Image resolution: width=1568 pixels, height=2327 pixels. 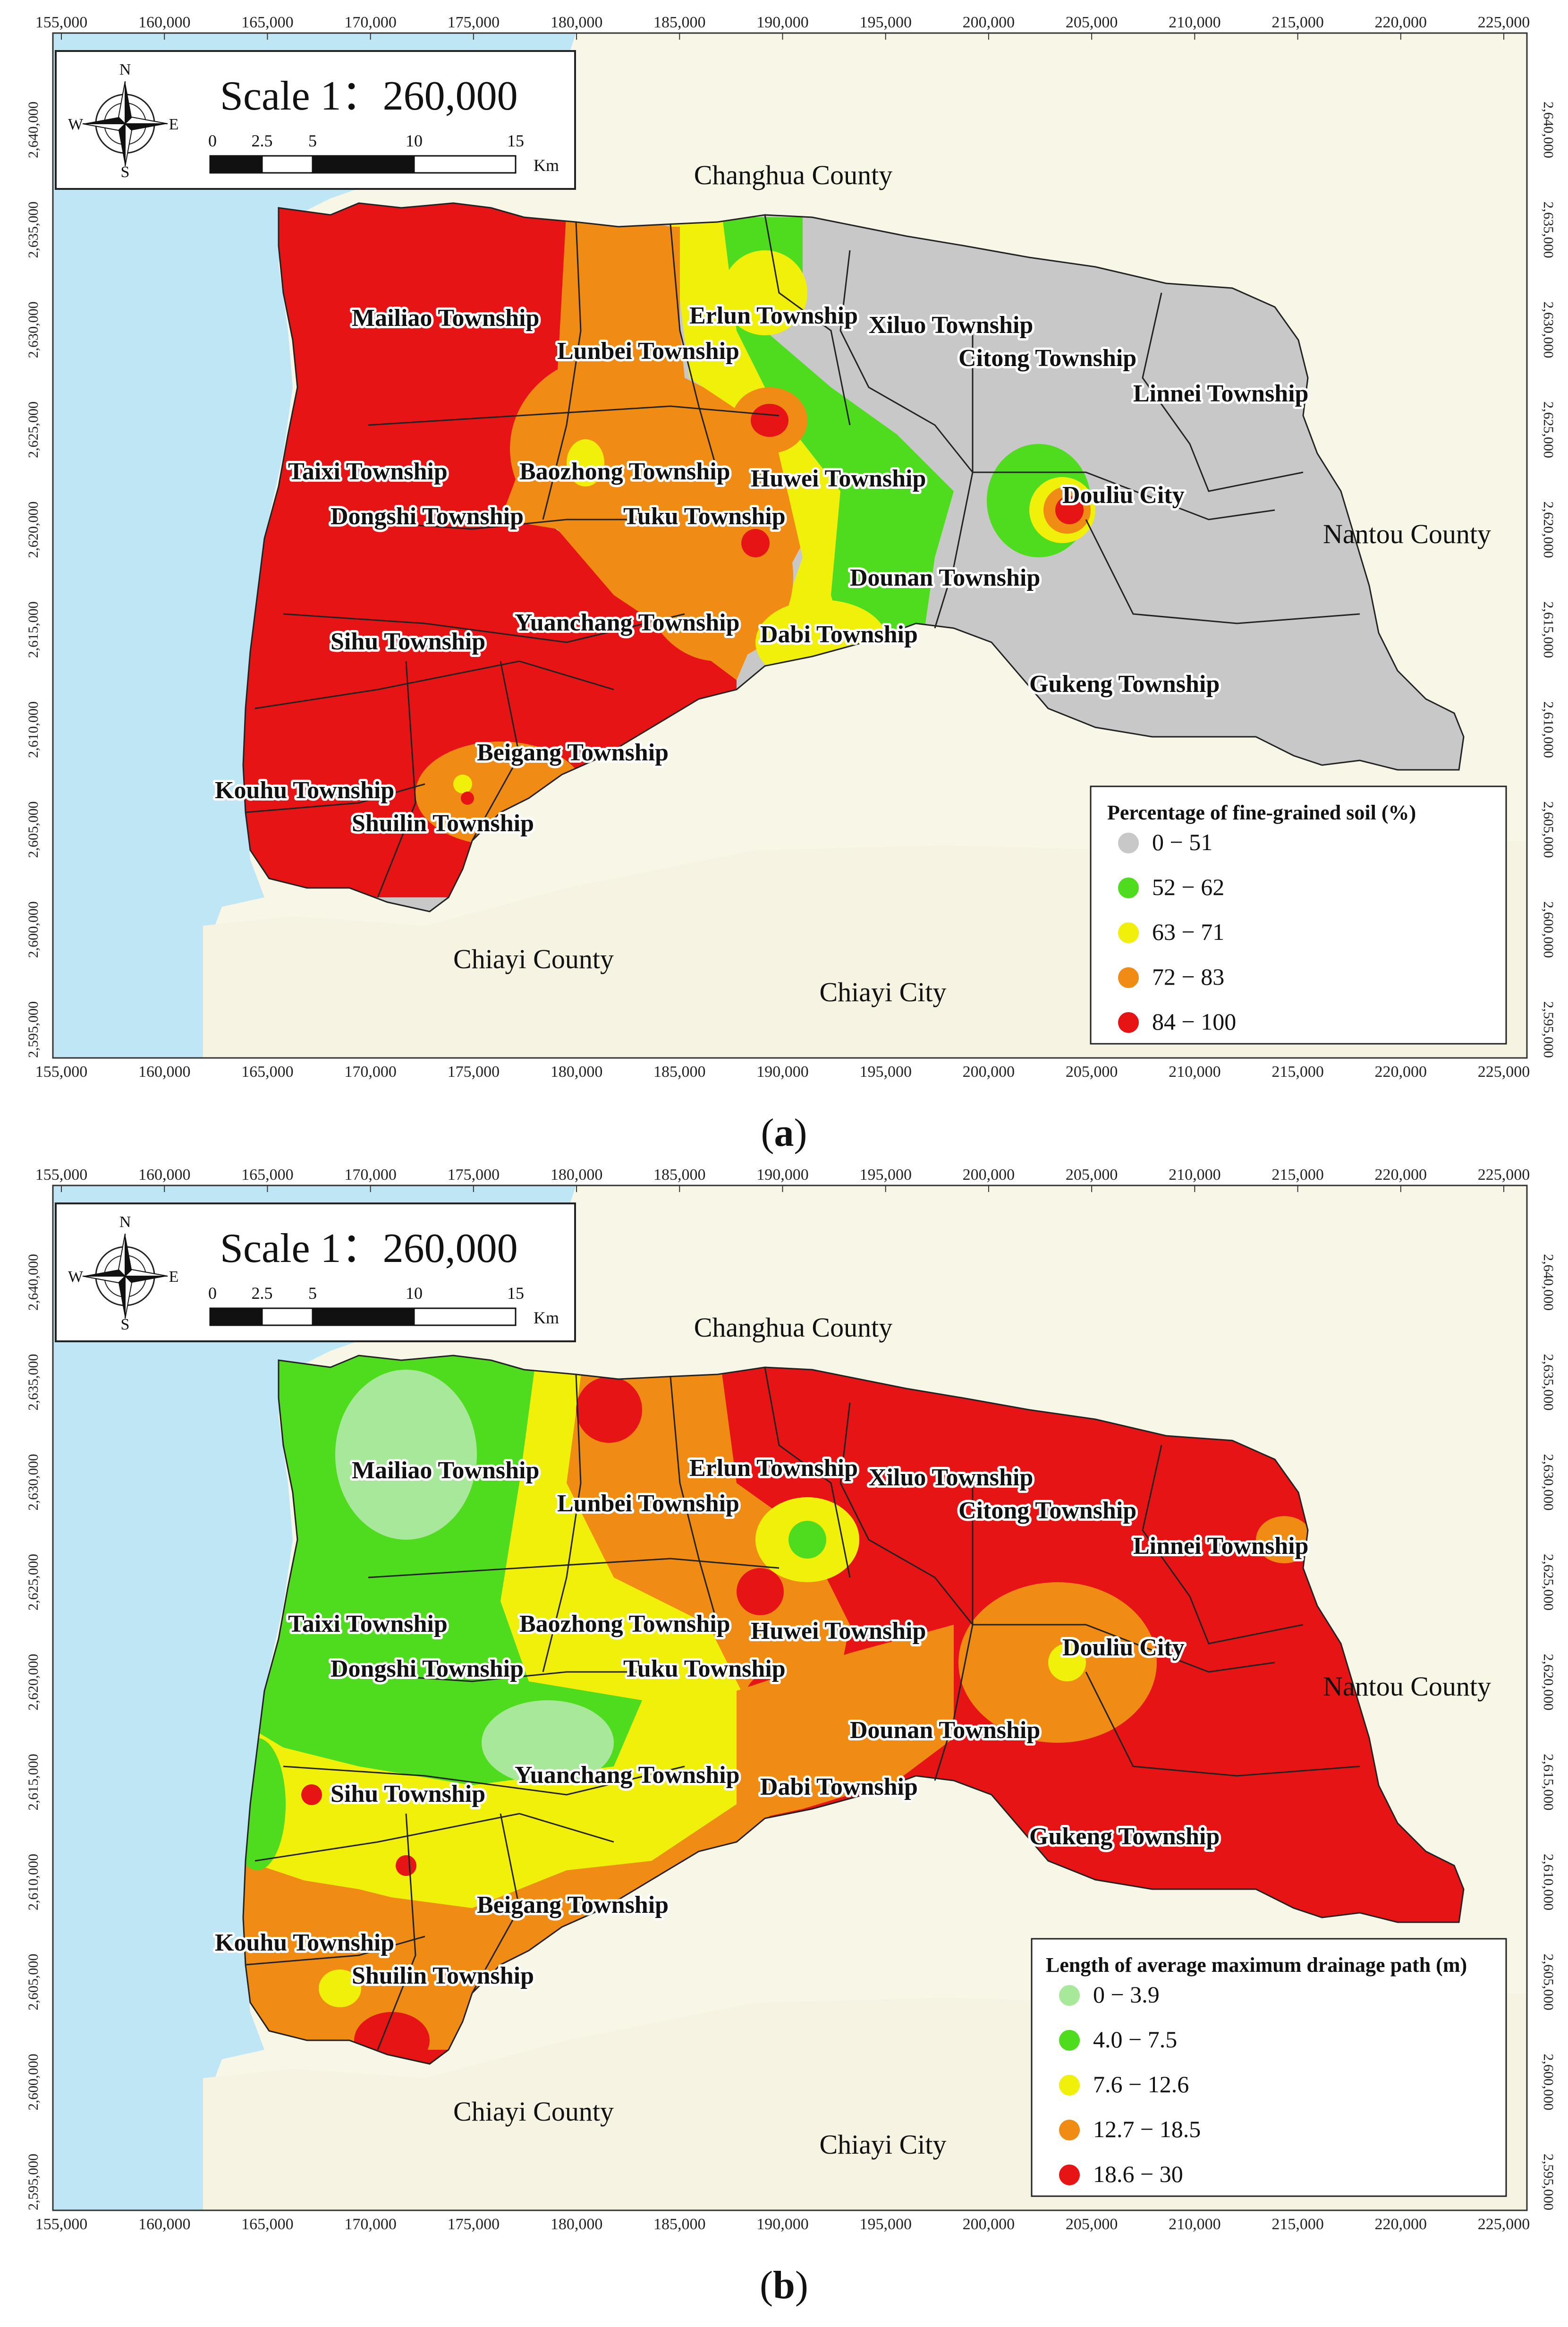 I want to click on township-label-erlun: Erlun Township, so click(x=773, y=315).